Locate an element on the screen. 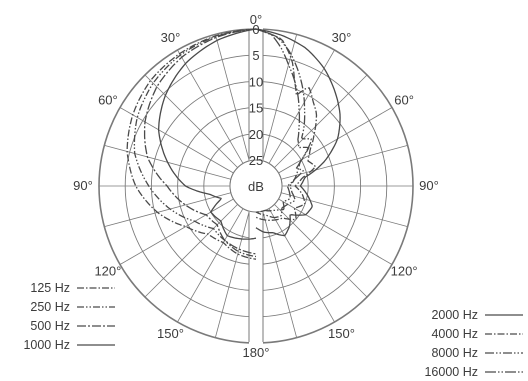 This screenshot has height=381, width=528. legend-label: 2000 Hz is located at coordinates (454, 314).